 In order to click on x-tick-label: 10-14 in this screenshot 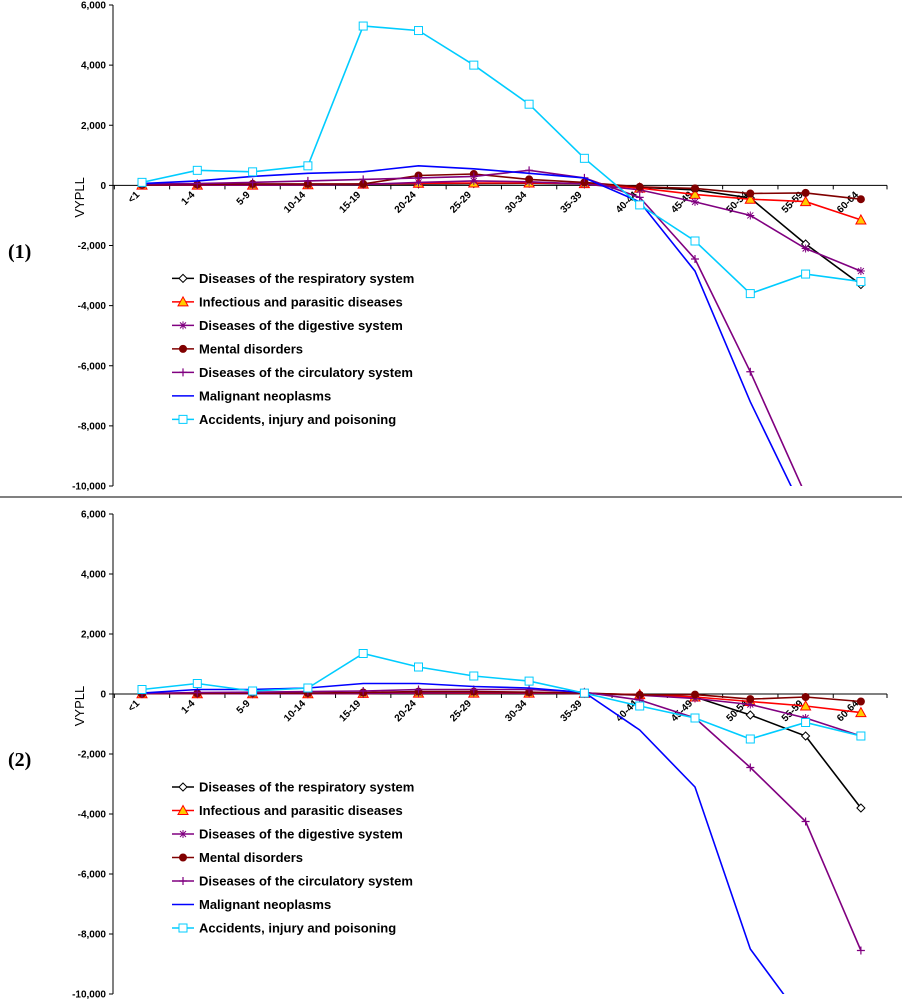, I will do `click(295, 202)`.